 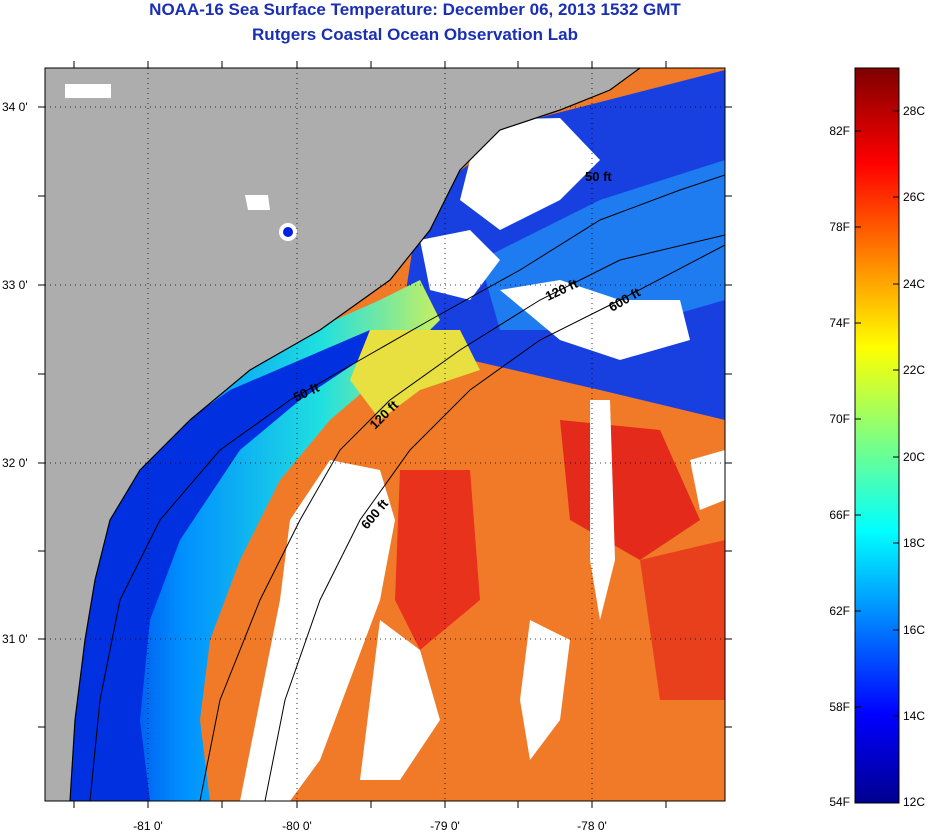 What do you see at coordinates (297, 825) in the screenshot?
I see `lon-label: -80 0'` at bounding box center [297, 825].